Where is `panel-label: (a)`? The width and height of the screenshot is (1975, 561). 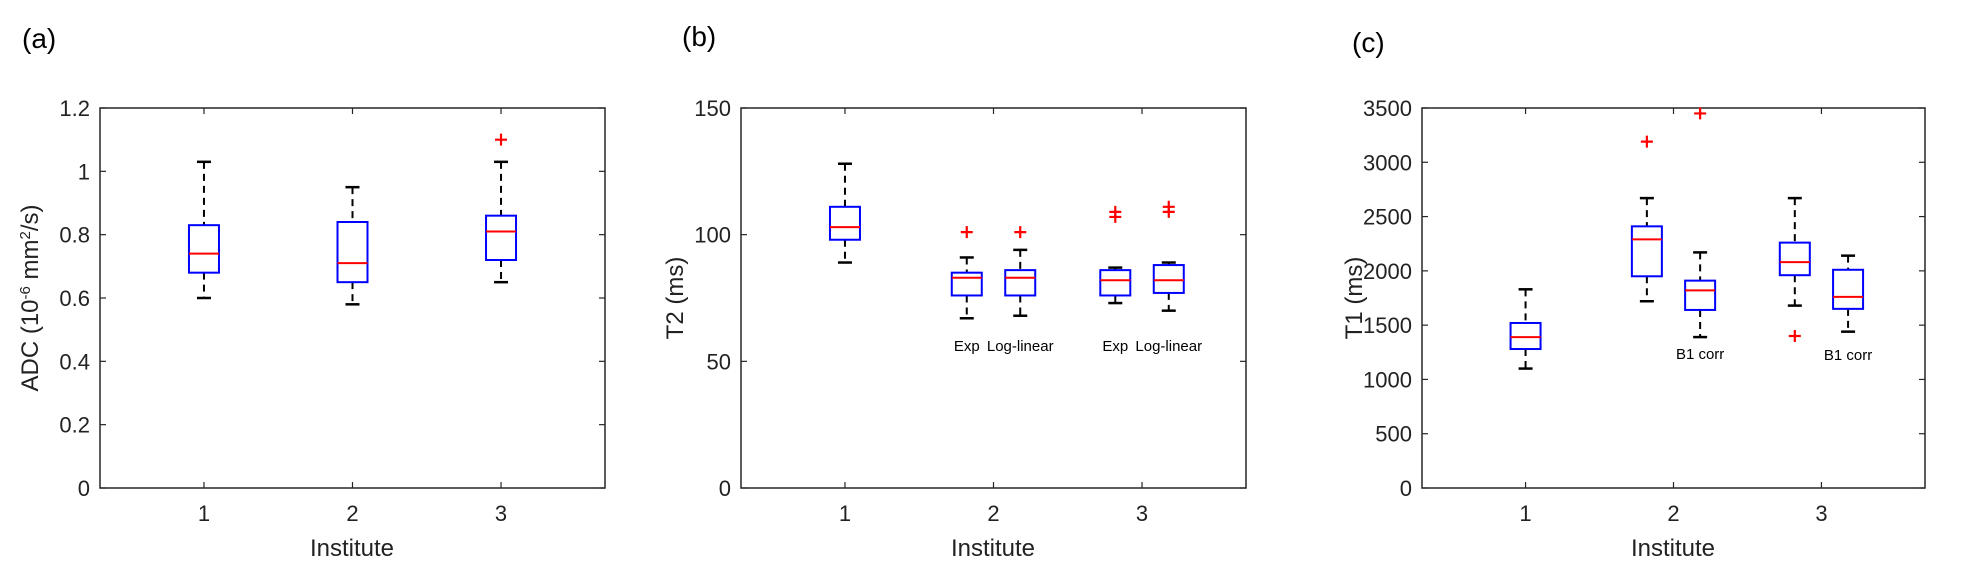 panel-label: (a) is located at coordinates (39, 38).